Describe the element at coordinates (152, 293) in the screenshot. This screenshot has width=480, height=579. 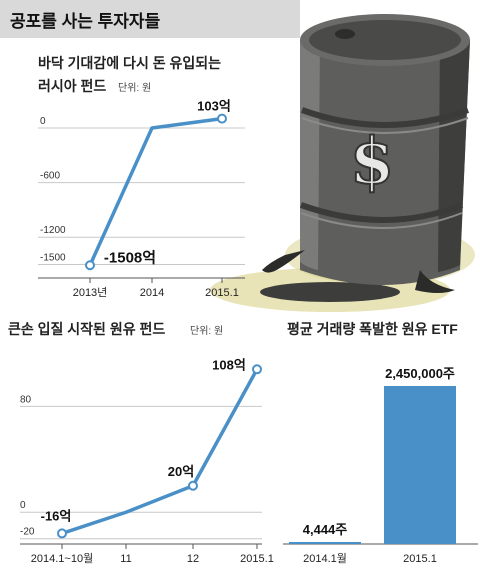
I see `chart1-xtick-label: 2014` at that location.